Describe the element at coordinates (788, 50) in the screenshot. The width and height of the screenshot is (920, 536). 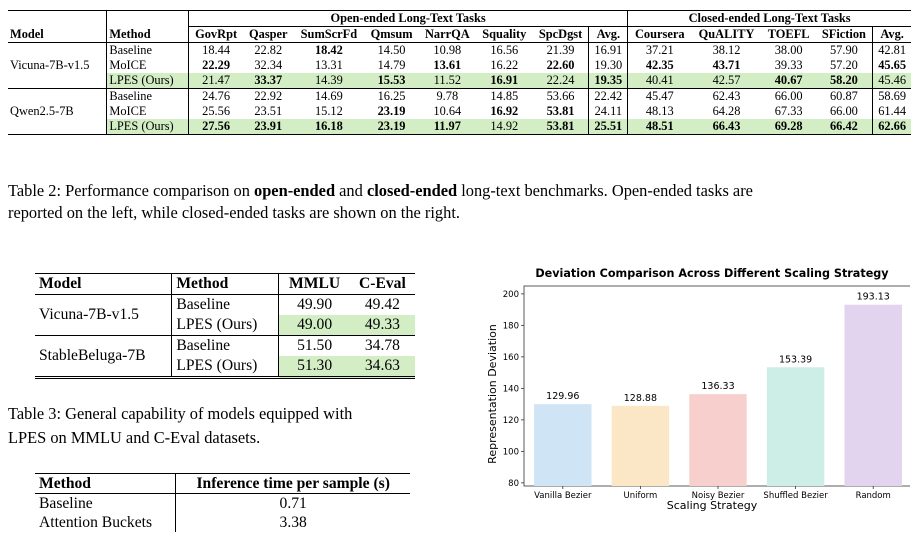
I see `table-2-value-cell: 38.00` at that location.